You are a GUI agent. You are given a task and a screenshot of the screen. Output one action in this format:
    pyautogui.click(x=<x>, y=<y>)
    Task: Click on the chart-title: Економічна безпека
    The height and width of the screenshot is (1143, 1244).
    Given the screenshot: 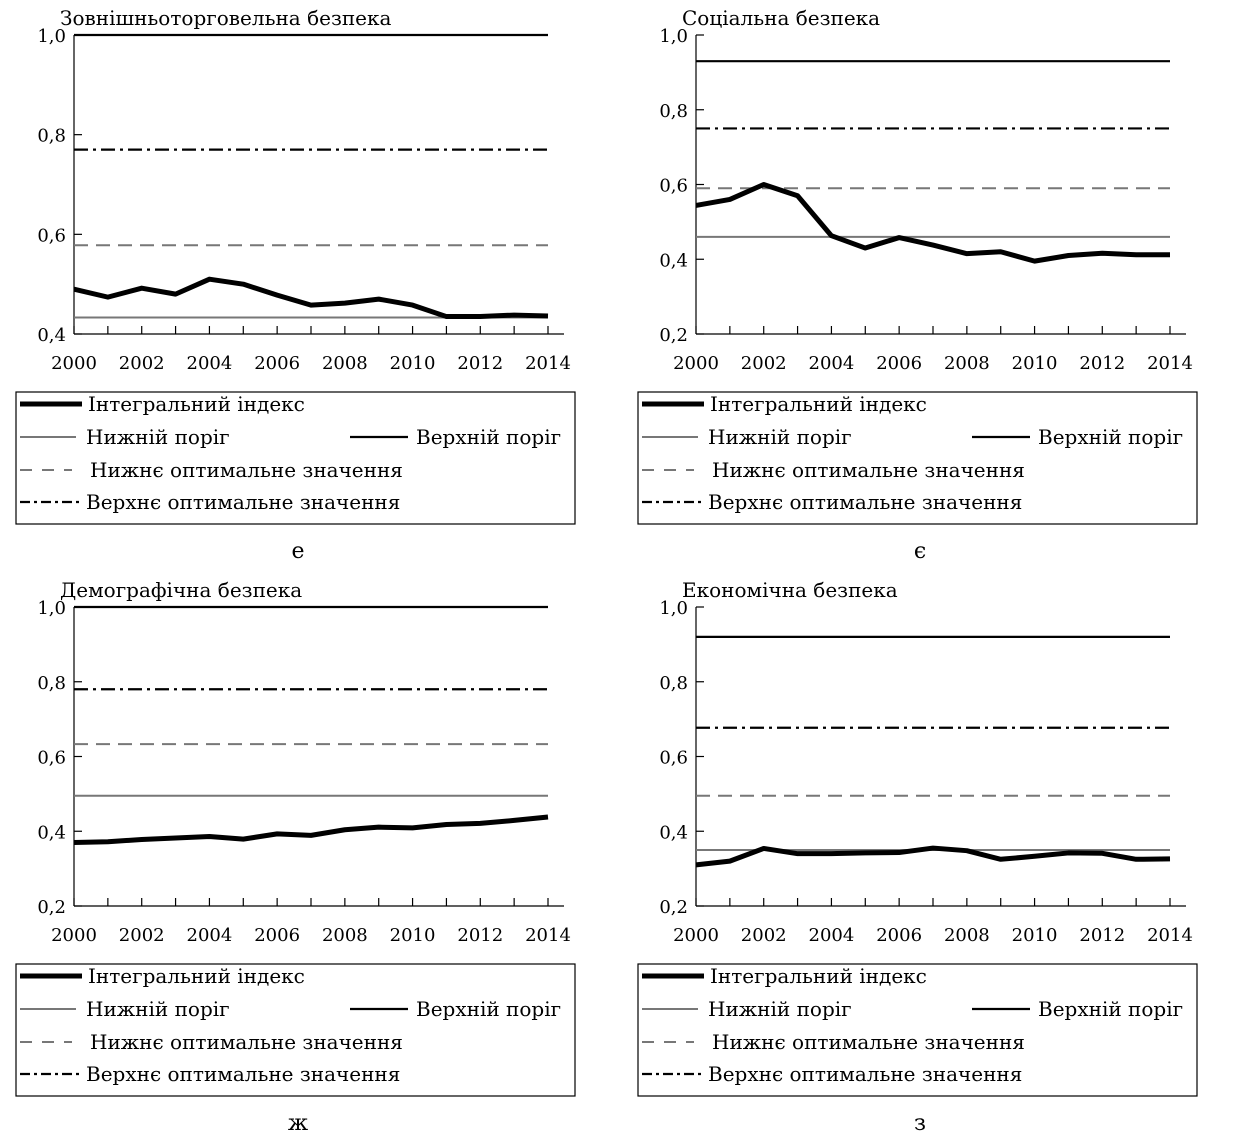 What is the action you would take?
    pyautogui.click(x=790, y=590)
    